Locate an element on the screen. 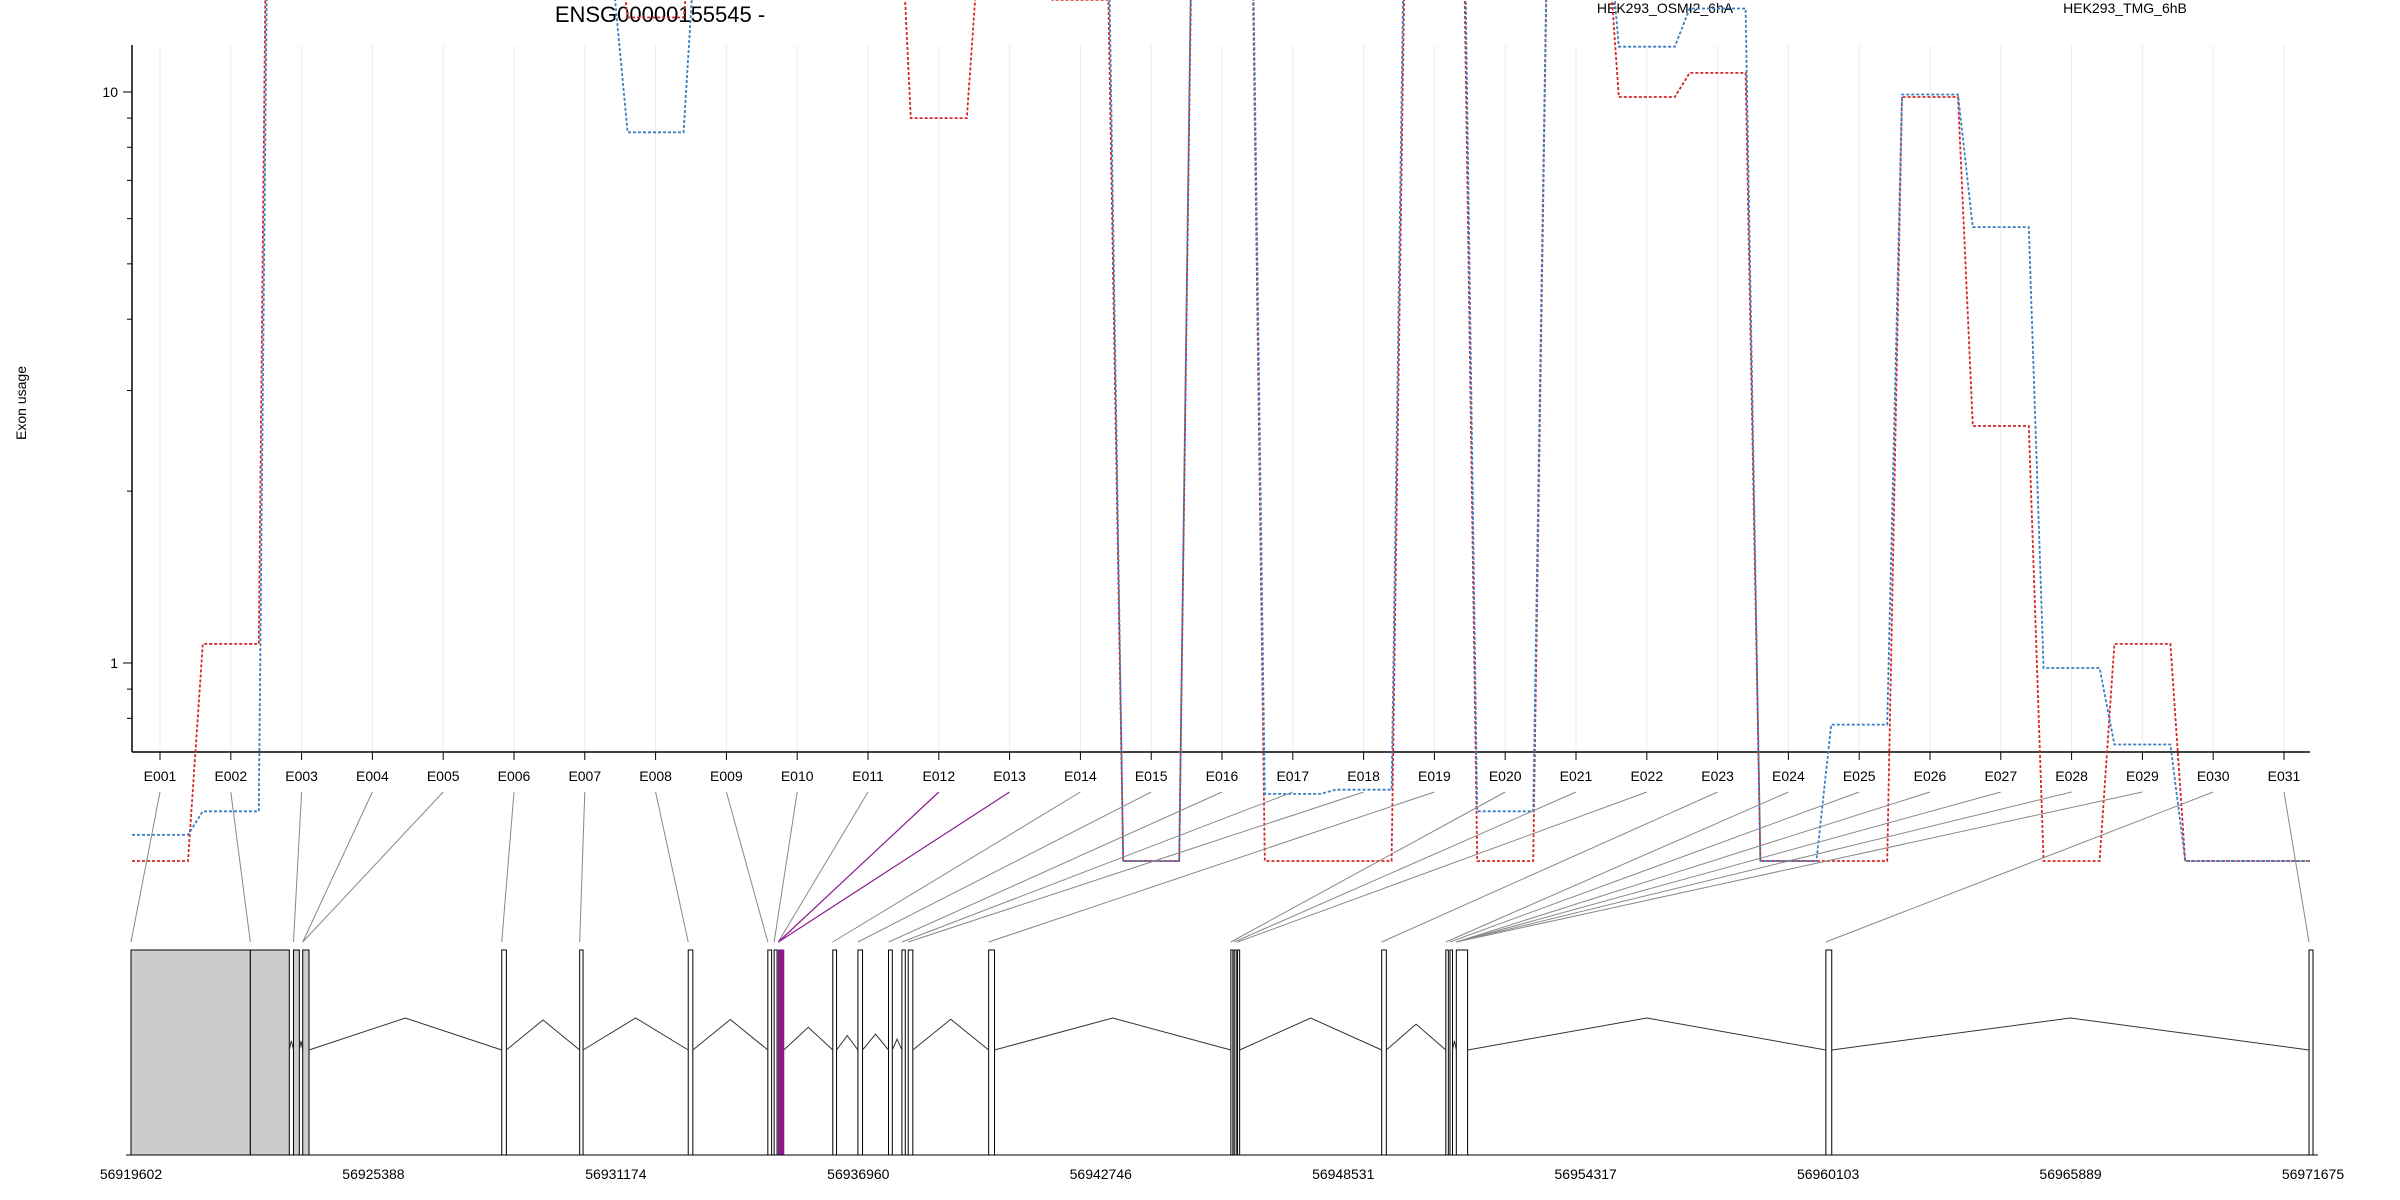 The width and height of the screenshot is (2400, 1200). x-tick-label-E013: E013 is located at coordinates (1009, 776).